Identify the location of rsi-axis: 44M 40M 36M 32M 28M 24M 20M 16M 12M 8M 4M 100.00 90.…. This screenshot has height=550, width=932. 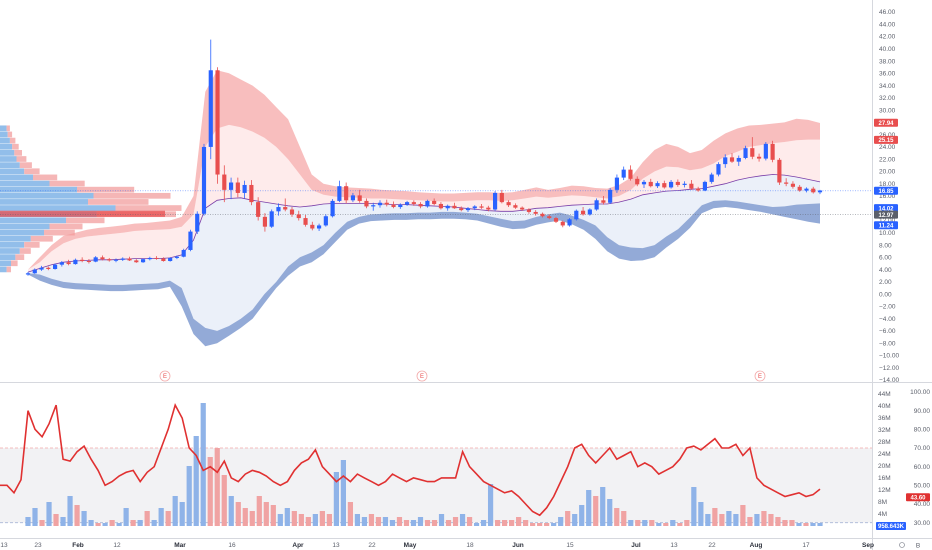
(903, 459).